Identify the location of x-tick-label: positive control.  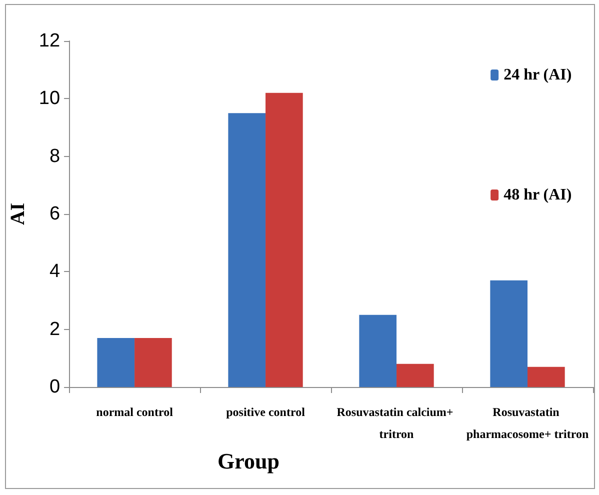
(266, 412).